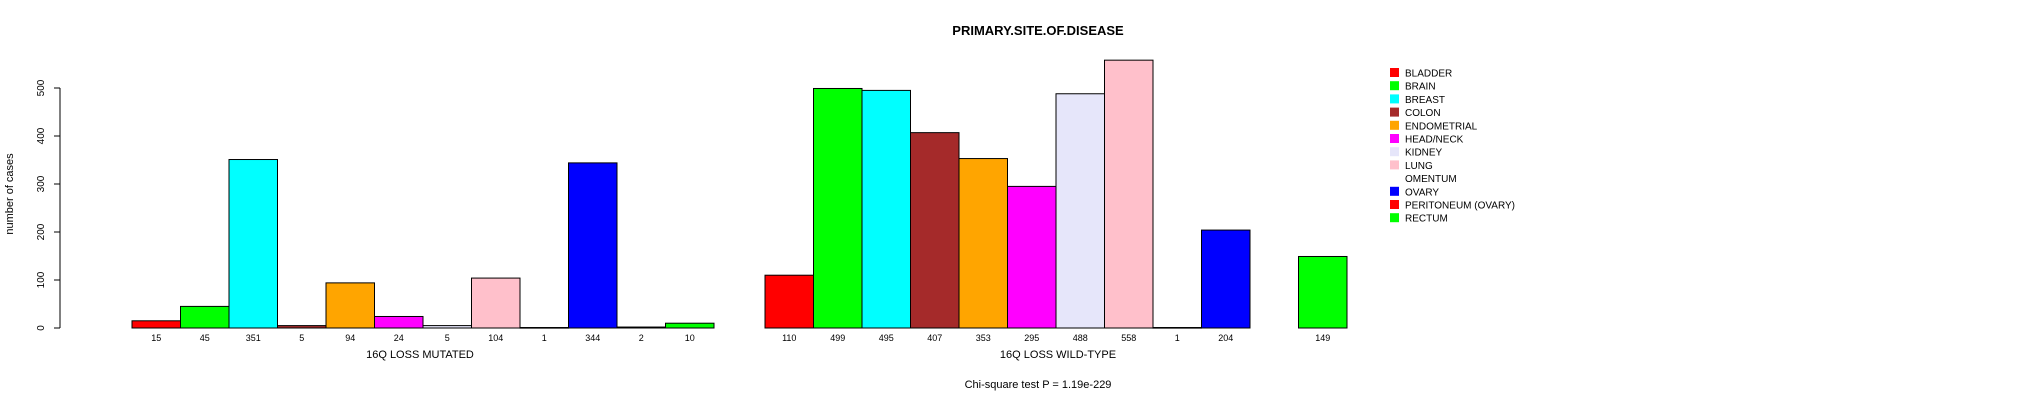  I want to click on bar-count-label: 110, so click(789, 338).